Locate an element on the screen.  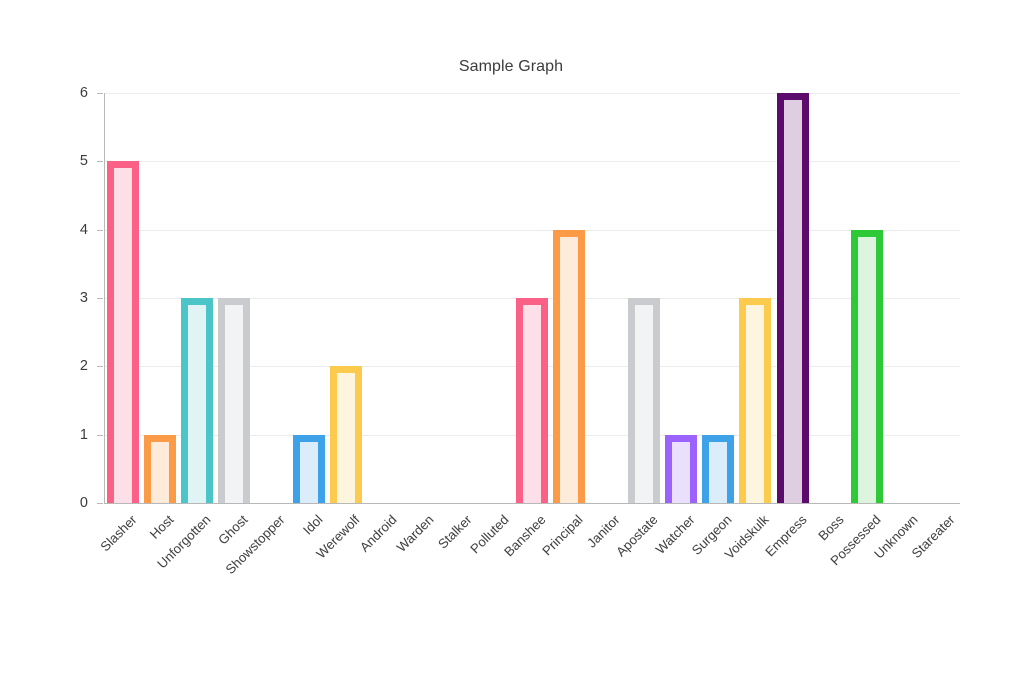
bar-apostate is located at coordinates (643, 400).